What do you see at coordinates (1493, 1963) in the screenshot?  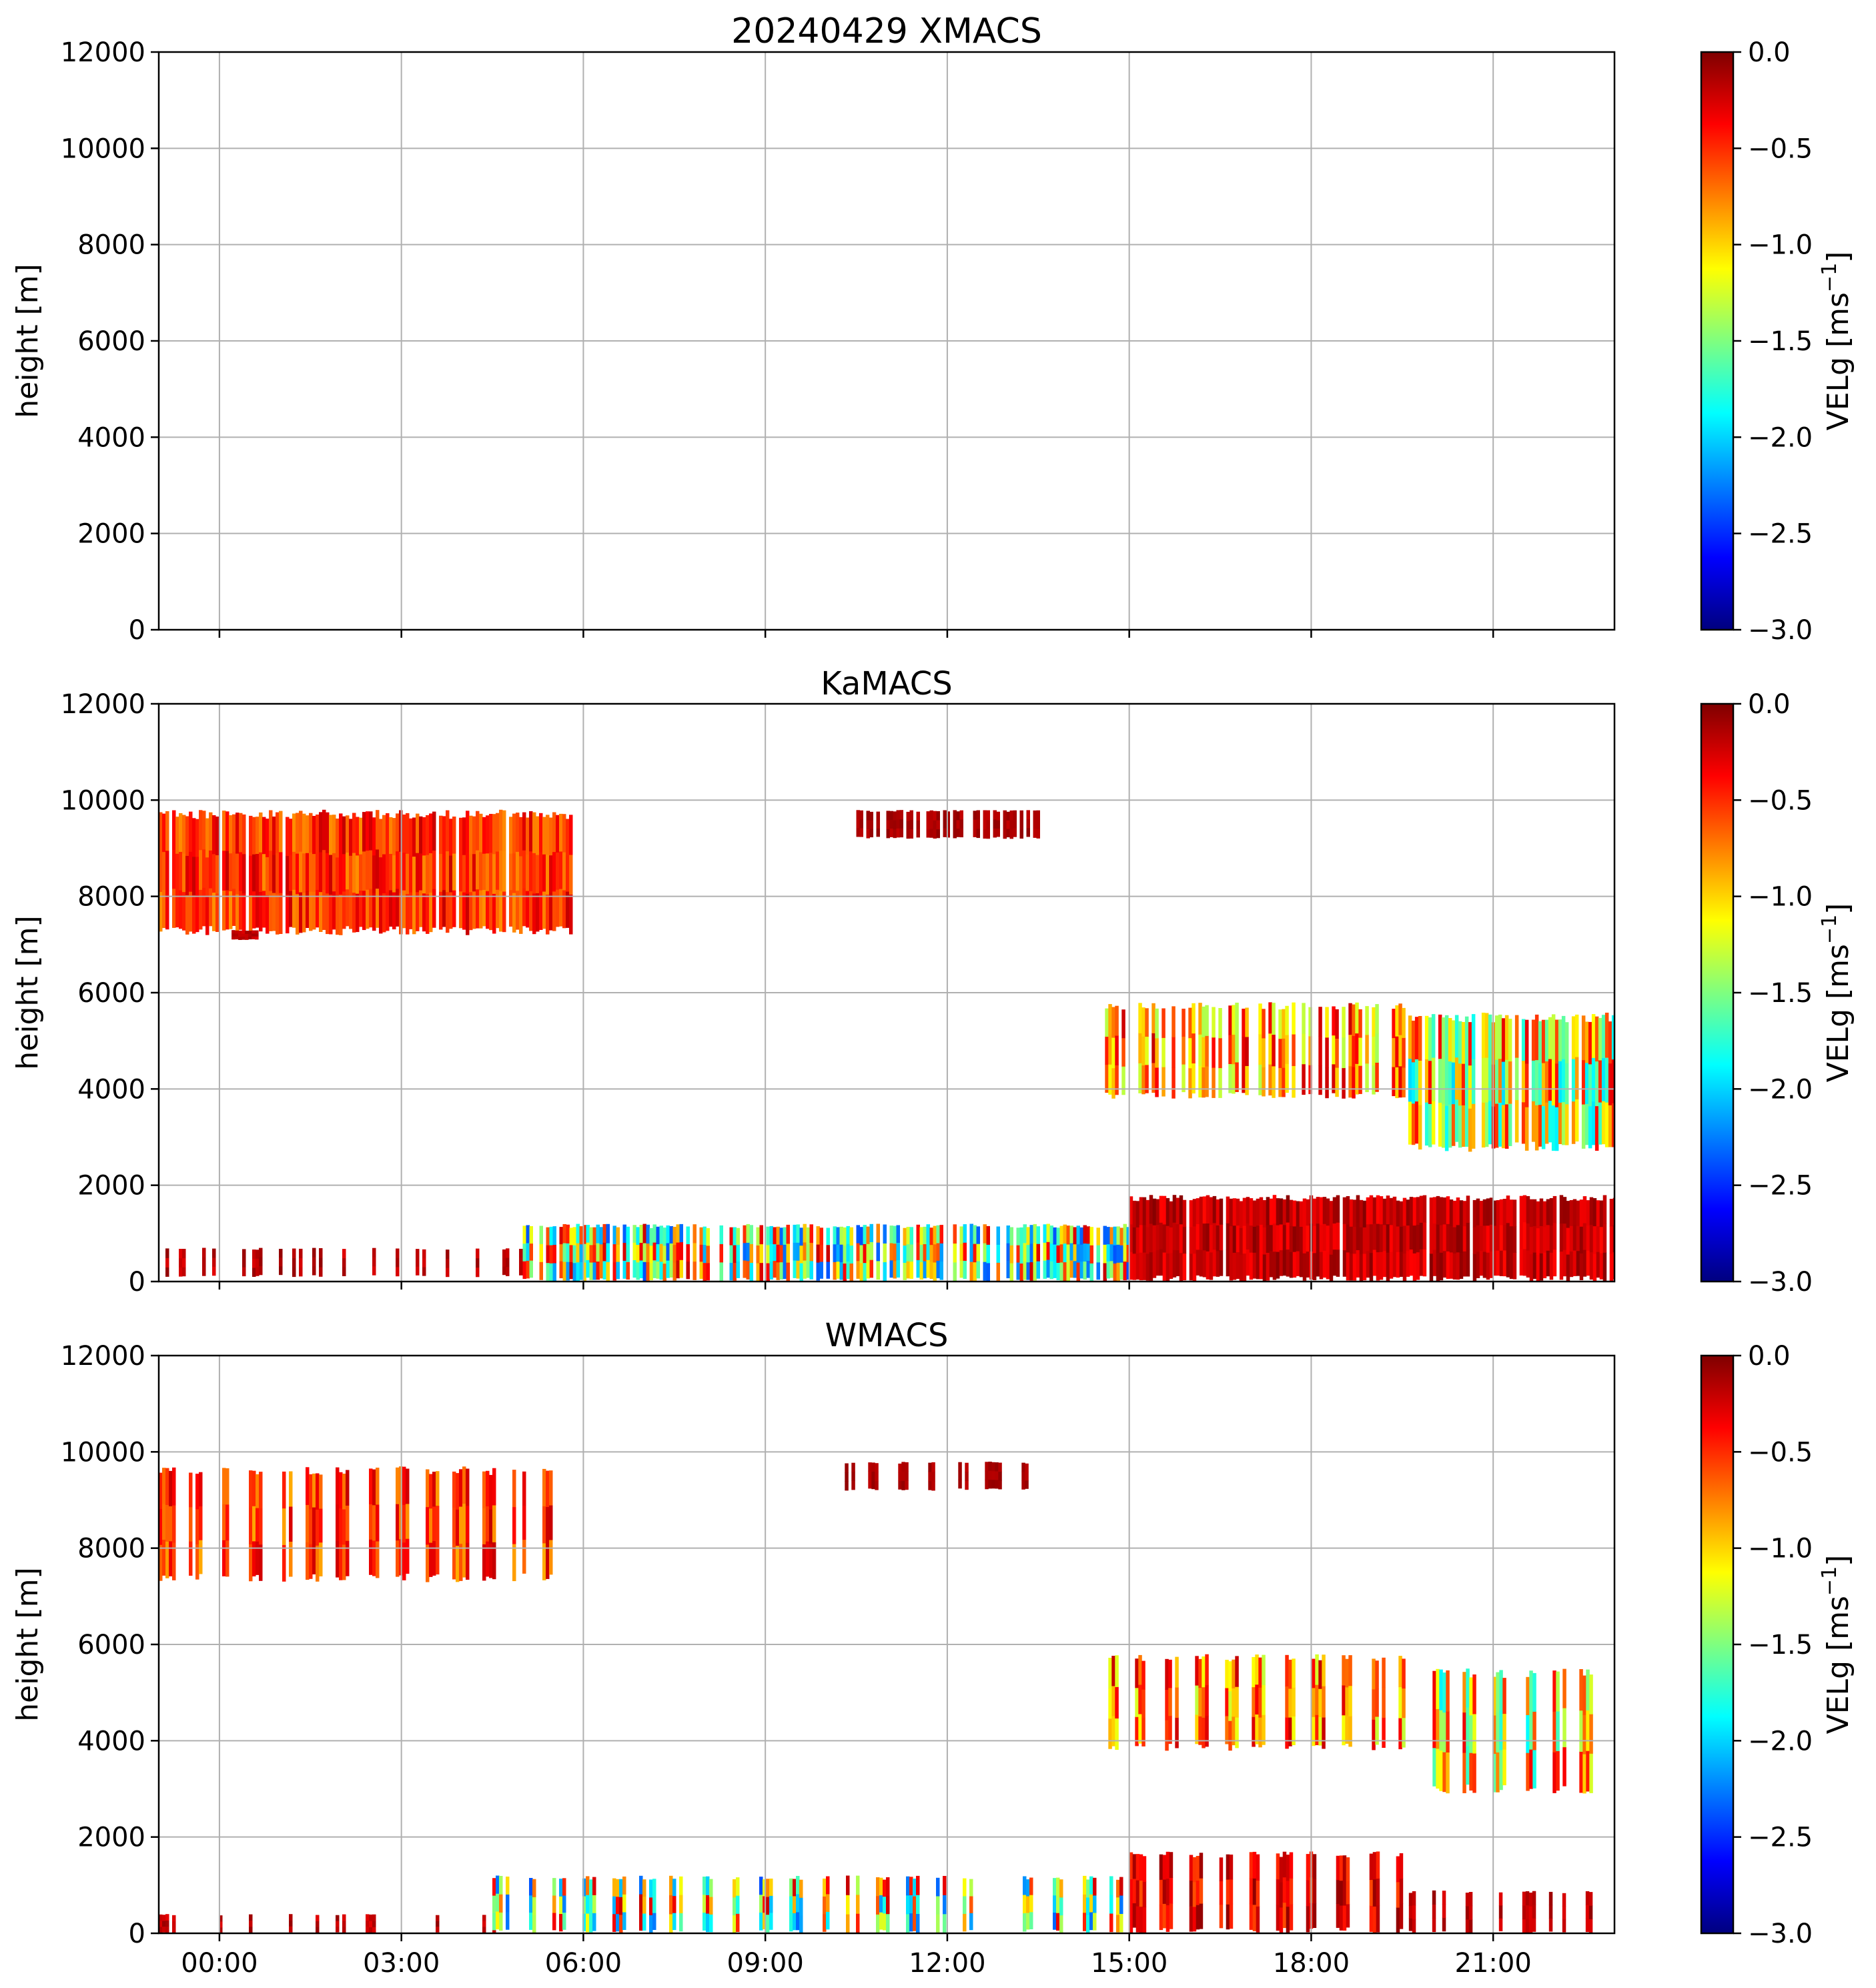 I see `x-tick-label: 21:00` at bounding box center [1493, 1963].